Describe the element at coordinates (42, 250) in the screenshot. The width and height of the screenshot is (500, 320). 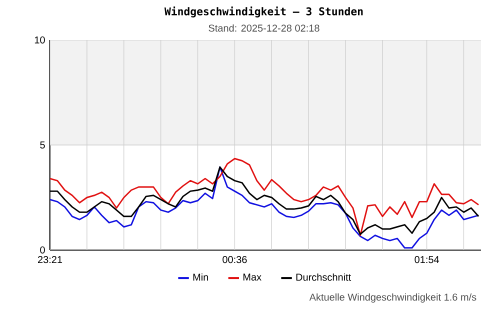
I see `y-tick-label: 0` at that location.